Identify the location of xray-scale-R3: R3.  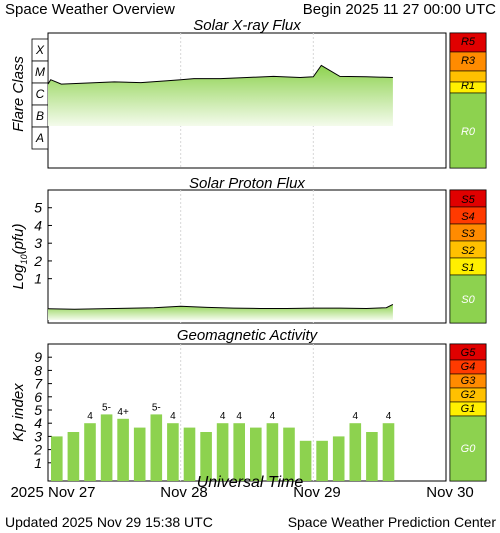
(468, 61).